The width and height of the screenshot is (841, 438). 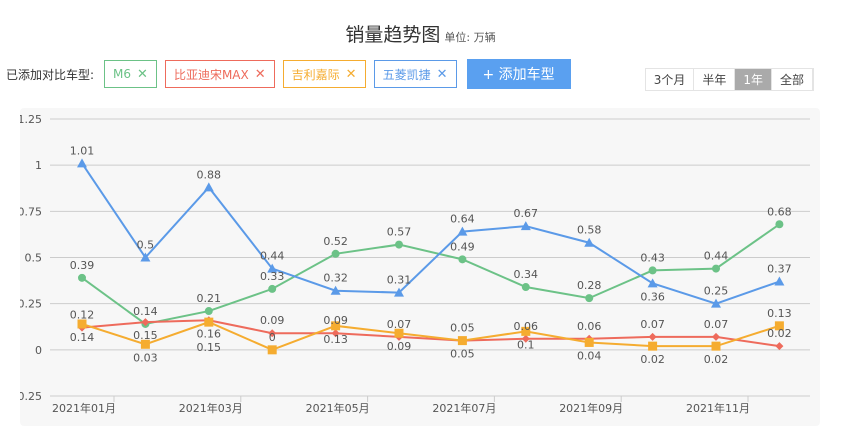 What do you see at coordinates (462, 246) in the screenshot?
I see `data-label: 0.49` at bounding box center [462, 246].